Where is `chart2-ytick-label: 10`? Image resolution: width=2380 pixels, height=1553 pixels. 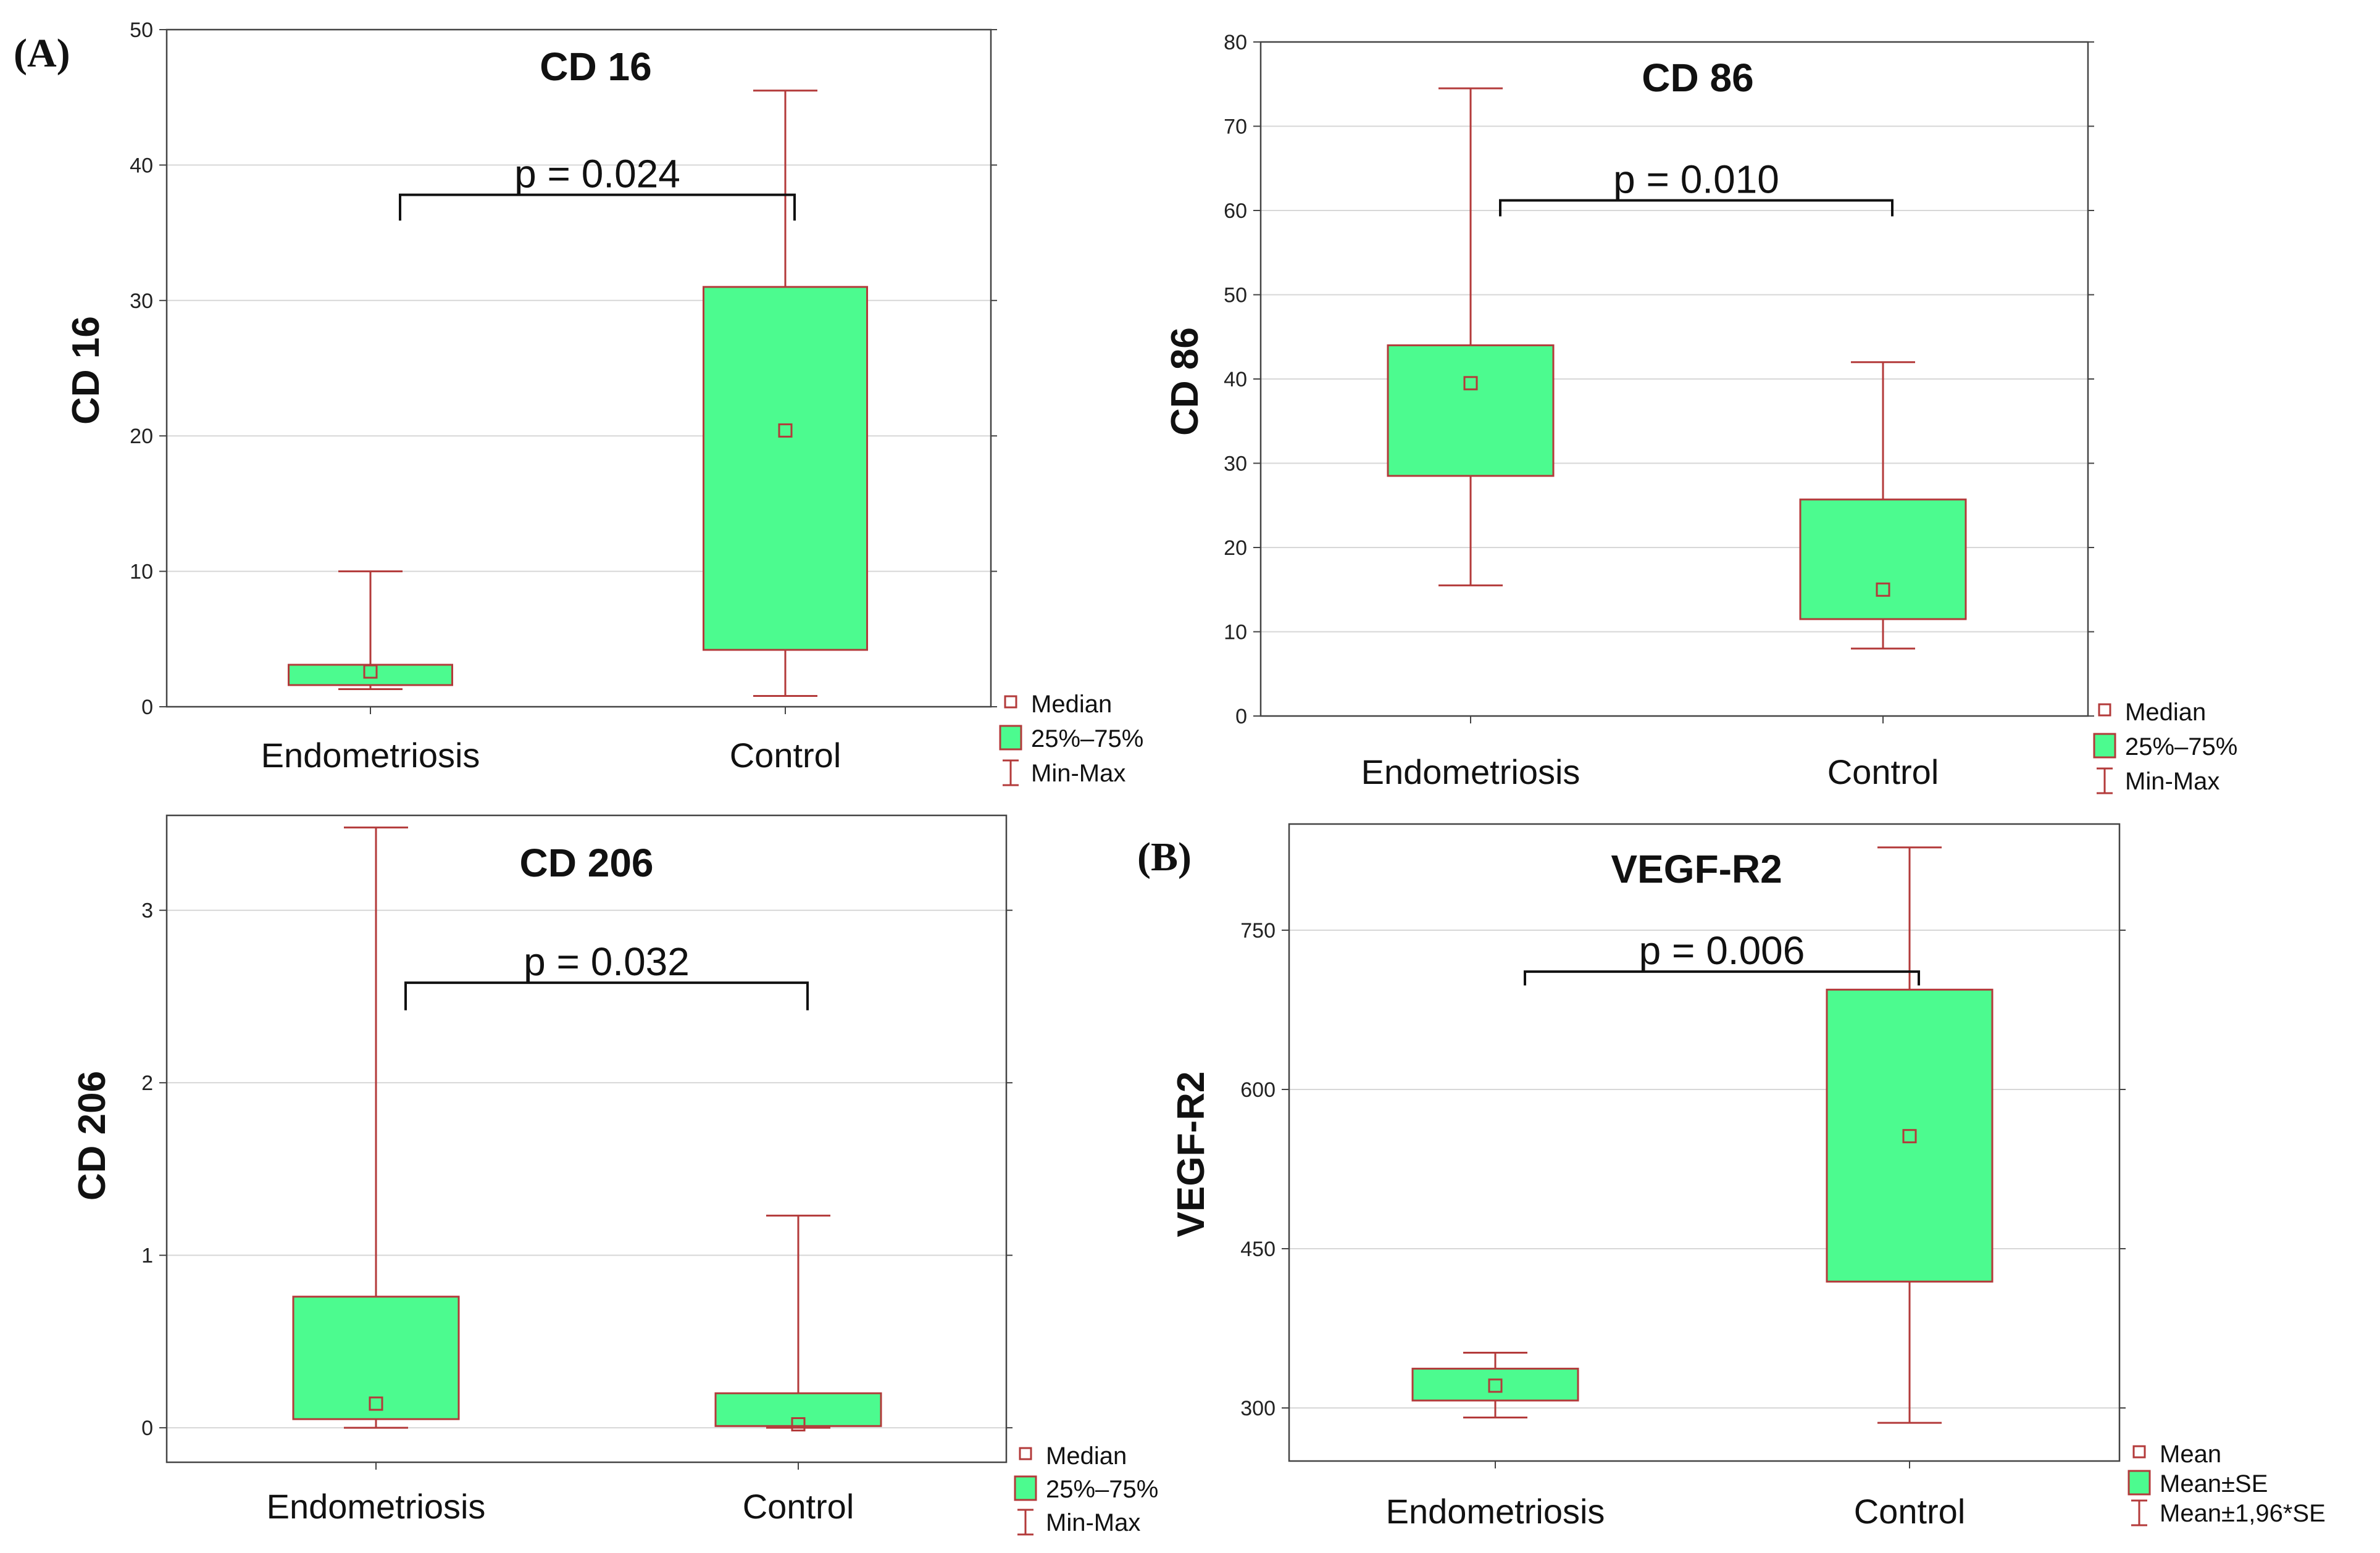
chart2-ytick-label: 10 is located at coordinates (1235, 633).